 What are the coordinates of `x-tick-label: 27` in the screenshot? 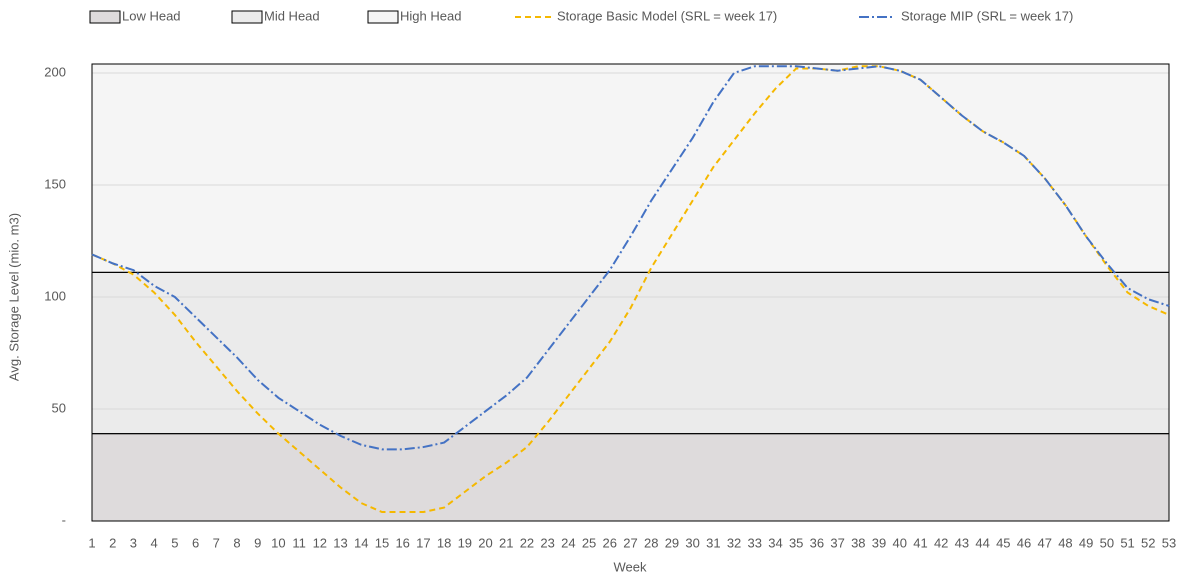 It's located at (630, 542).